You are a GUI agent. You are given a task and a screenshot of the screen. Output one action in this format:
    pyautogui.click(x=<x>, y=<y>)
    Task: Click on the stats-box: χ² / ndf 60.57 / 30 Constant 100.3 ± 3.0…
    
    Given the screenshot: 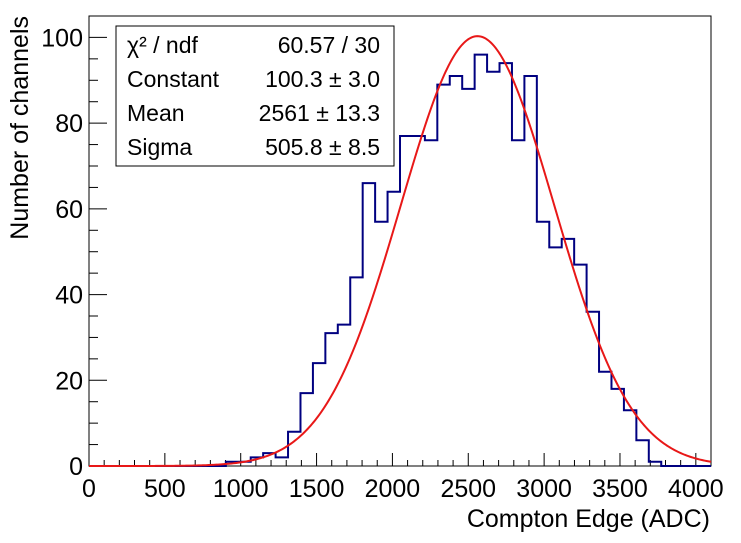 What is the action you would take?
    pyautogui.click(x=255, y=96)
    